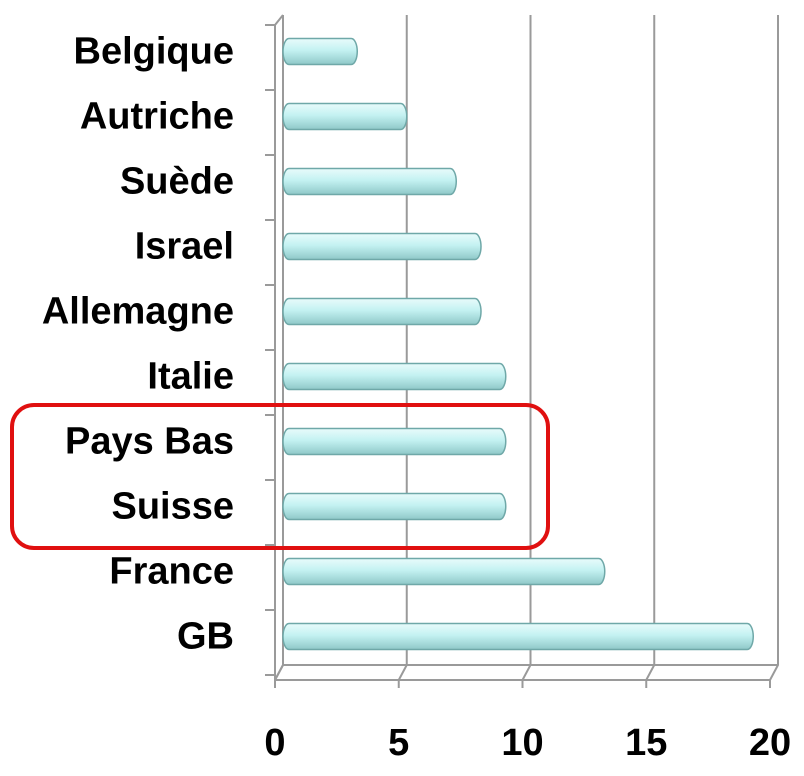 This screenshot has width=804, height=776. Describe the element at coordinates (398, 743) in the screenshot. I see `x-tick-label: 5` at that location.